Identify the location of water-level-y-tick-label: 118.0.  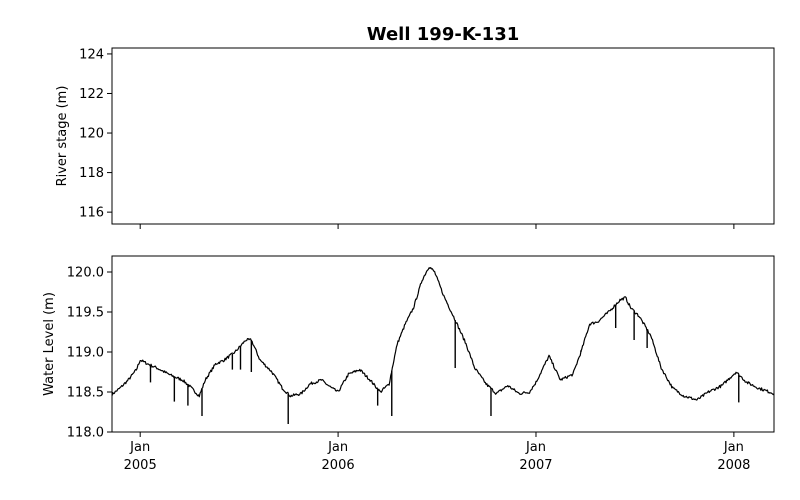
(85, 433).